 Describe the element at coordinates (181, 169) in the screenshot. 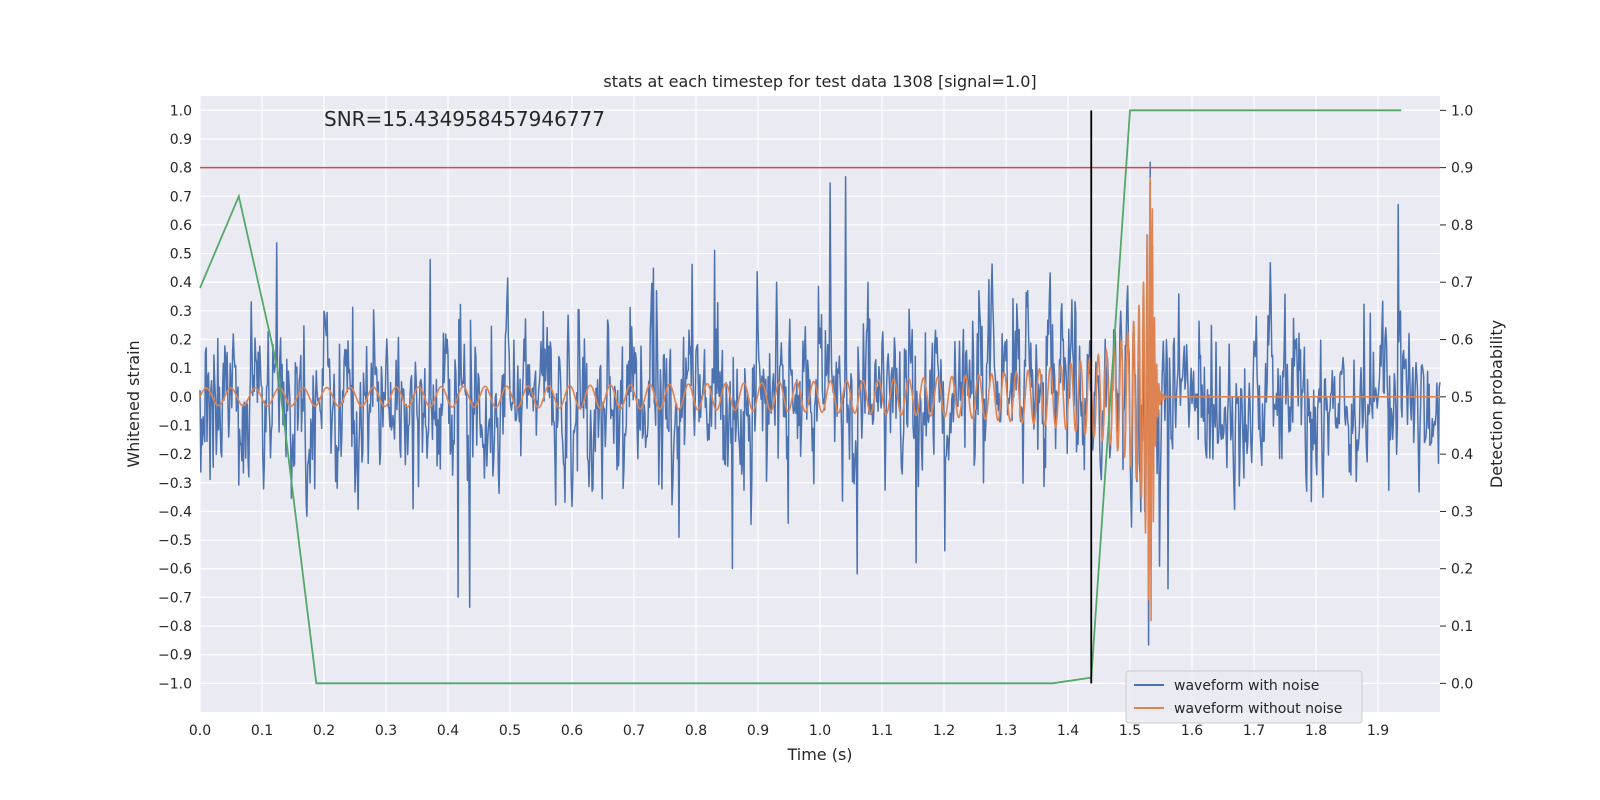

I see `y-tick-label: 0.8` at that location.